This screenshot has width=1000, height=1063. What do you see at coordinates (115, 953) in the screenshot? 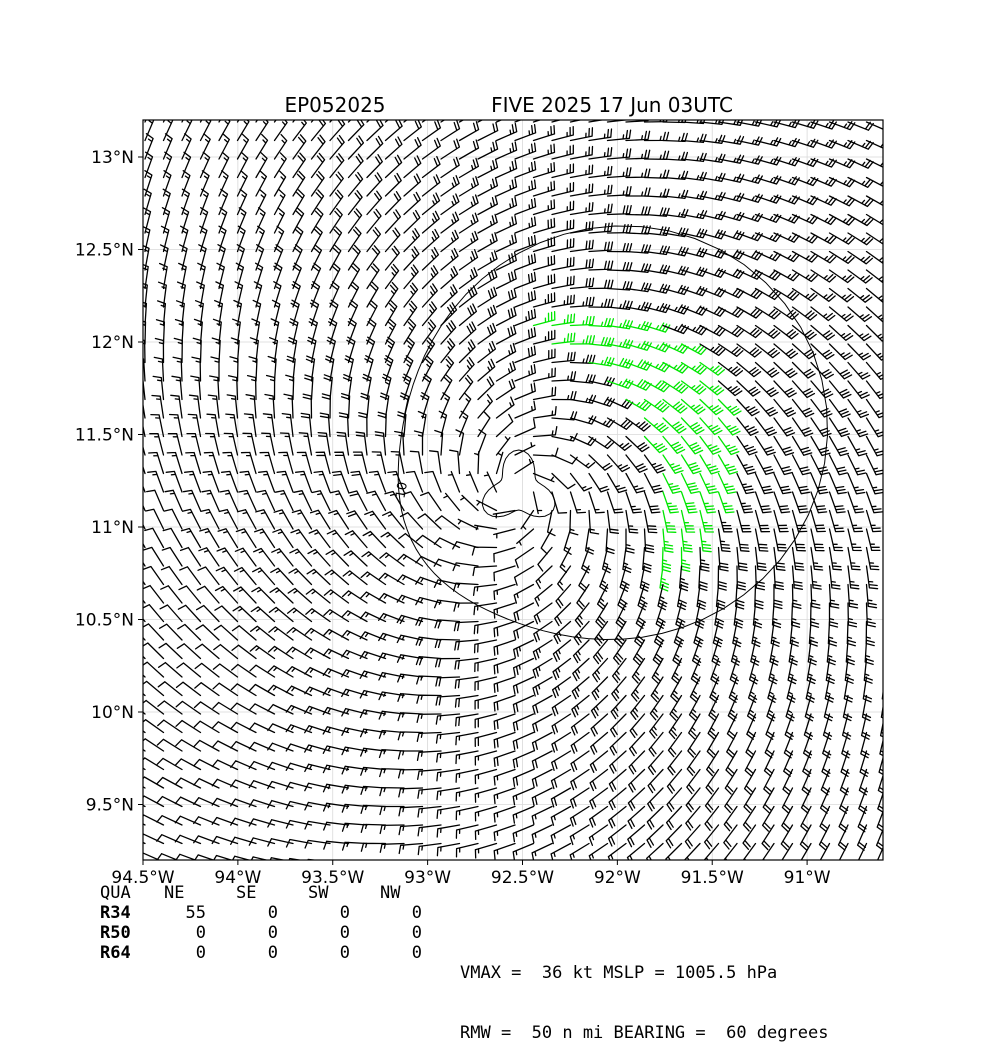
I see `radii-row-label: R64` at bounding box center [115, 953].